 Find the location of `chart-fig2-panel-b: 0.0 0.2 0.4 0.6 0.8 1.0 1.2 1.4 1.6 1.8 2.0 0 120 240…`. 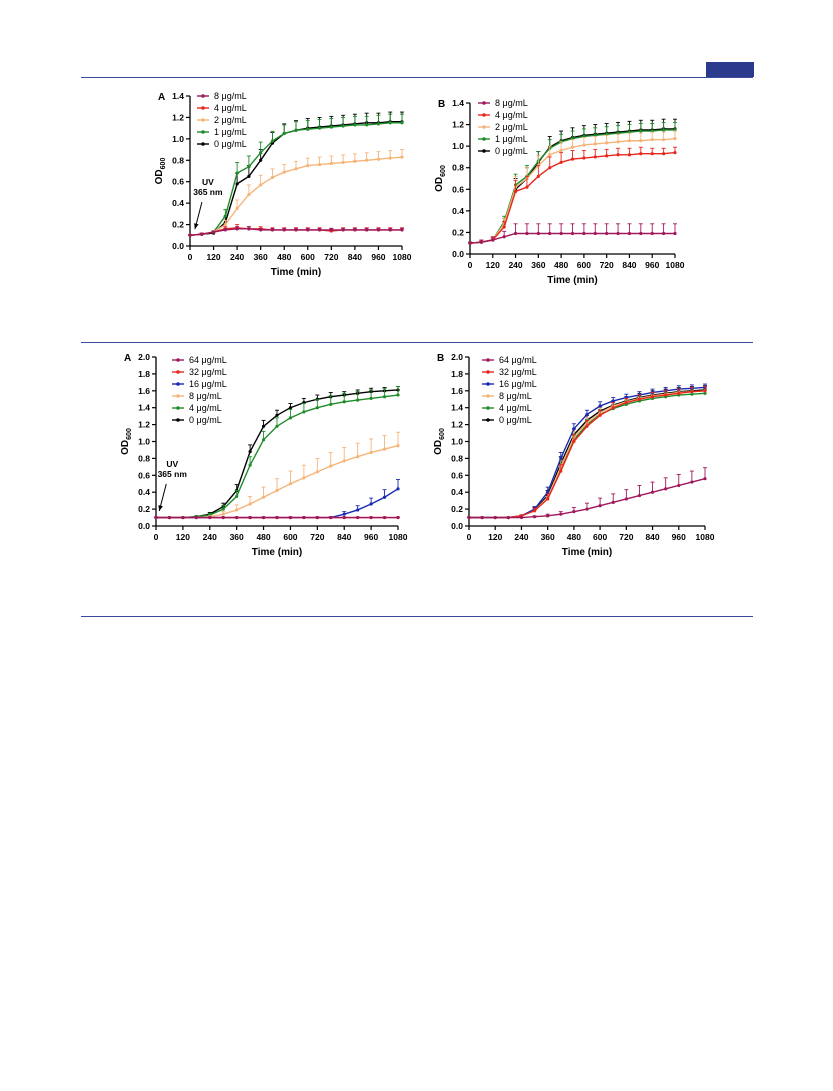

chart-fig2-panel-b: 0.0 0.2 0.4 0.6 0.8 1.0 1.2 1.4 1.6 1.8 2.0 0 120 240… is located at coordinates (574, 455).